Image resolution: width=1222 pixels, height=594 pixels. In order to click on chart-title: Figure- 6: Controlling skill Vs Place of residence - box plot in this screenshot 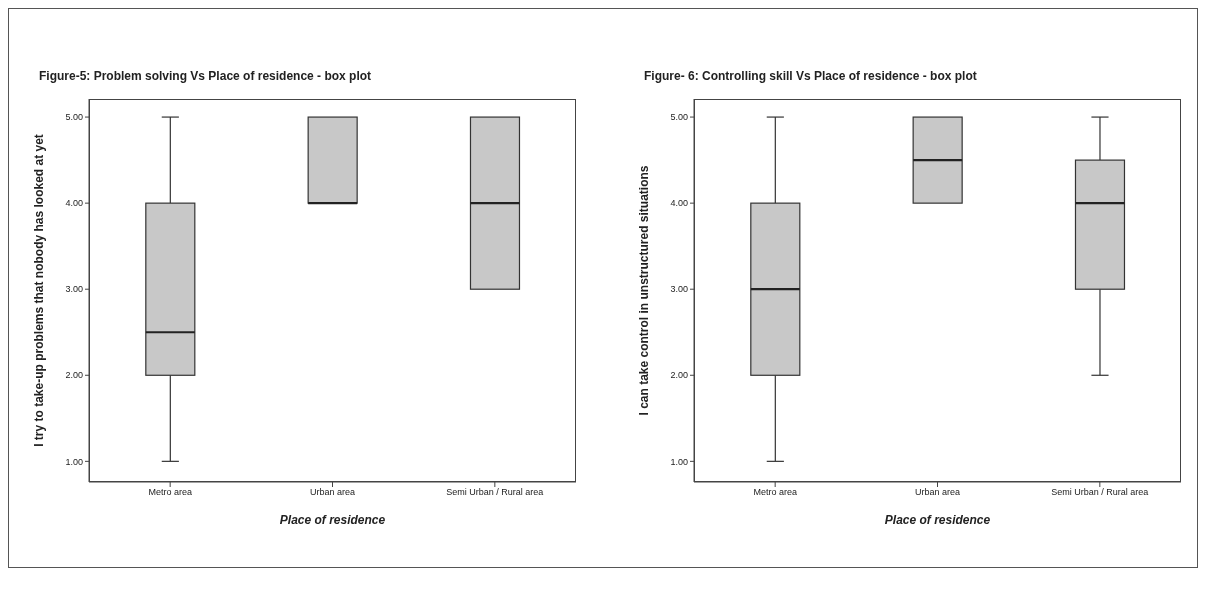, I will do `click(810, 77)`.